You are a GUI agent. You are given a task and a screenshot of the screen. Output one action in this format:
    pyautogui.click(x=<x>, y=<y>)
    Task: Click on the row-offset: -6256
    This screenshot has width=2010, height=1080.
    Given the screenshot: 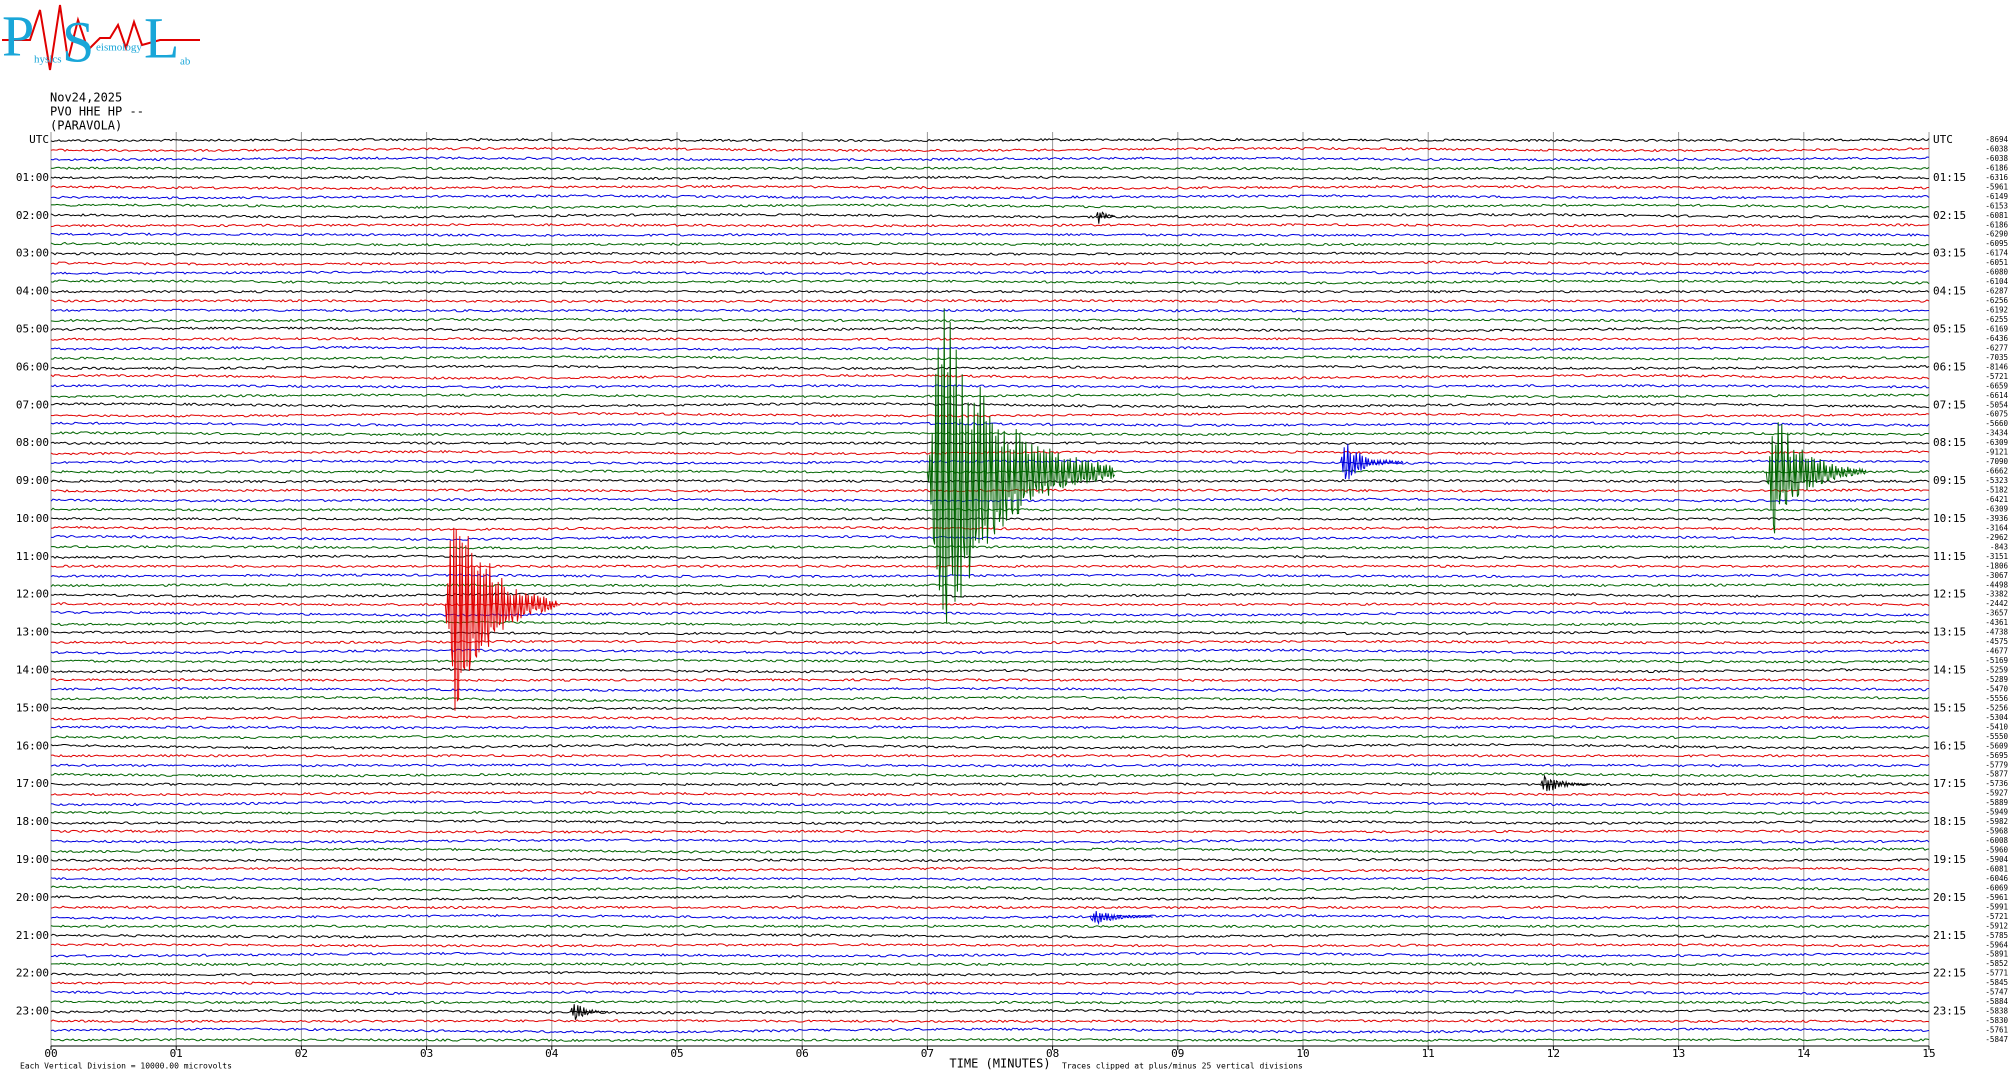 What is the action you would take?
    pyautogui.click(x=1996, y=300)
    